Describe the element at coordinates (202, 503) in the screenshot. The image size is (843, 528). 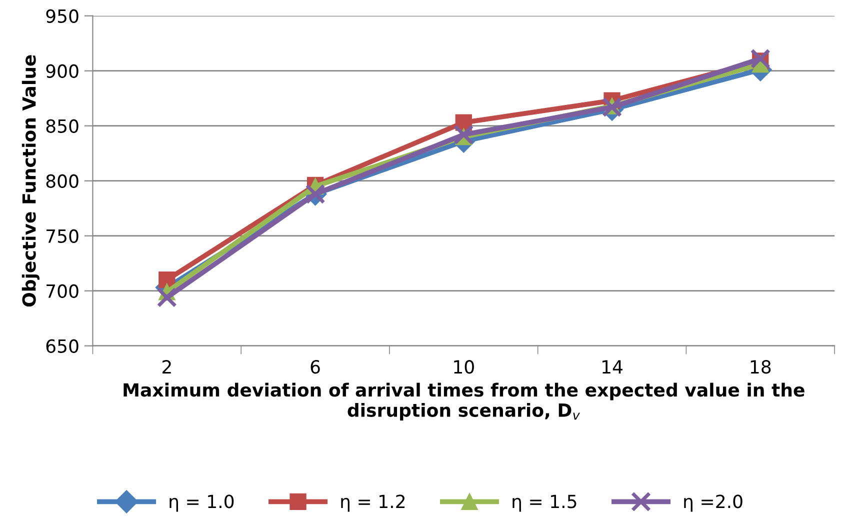
I see `legend-label: η = 1.0` at that location.